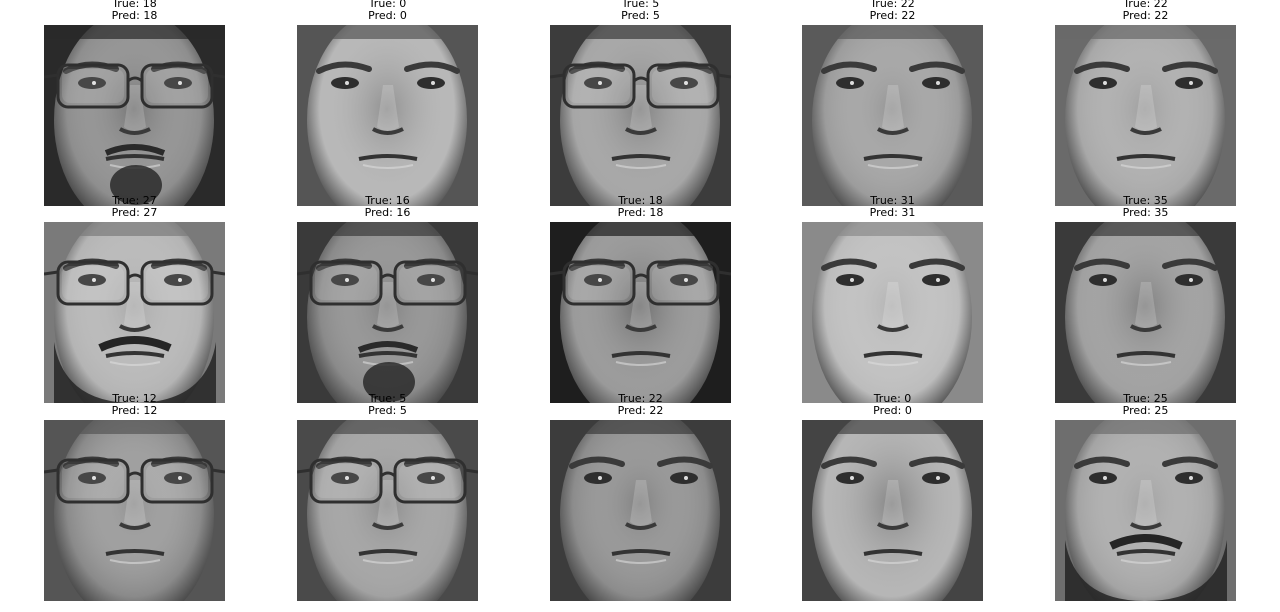 This screenshot has width=1280, height=612. Describe the element at coordinates (134, 213) in the screenshot. I see `pred-label: Pred: 27` at that location.